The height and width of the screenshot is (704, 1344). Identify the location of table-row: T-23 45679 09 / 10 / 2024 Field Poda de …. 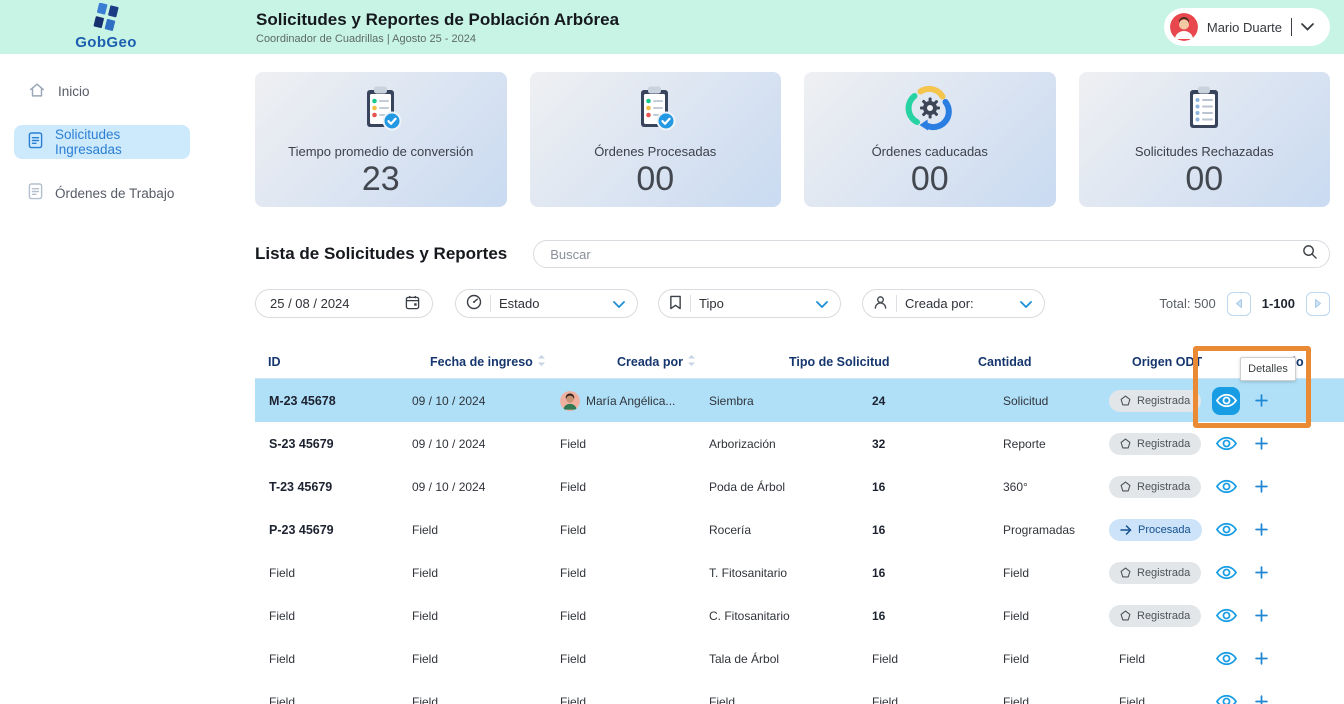
(799, 486).